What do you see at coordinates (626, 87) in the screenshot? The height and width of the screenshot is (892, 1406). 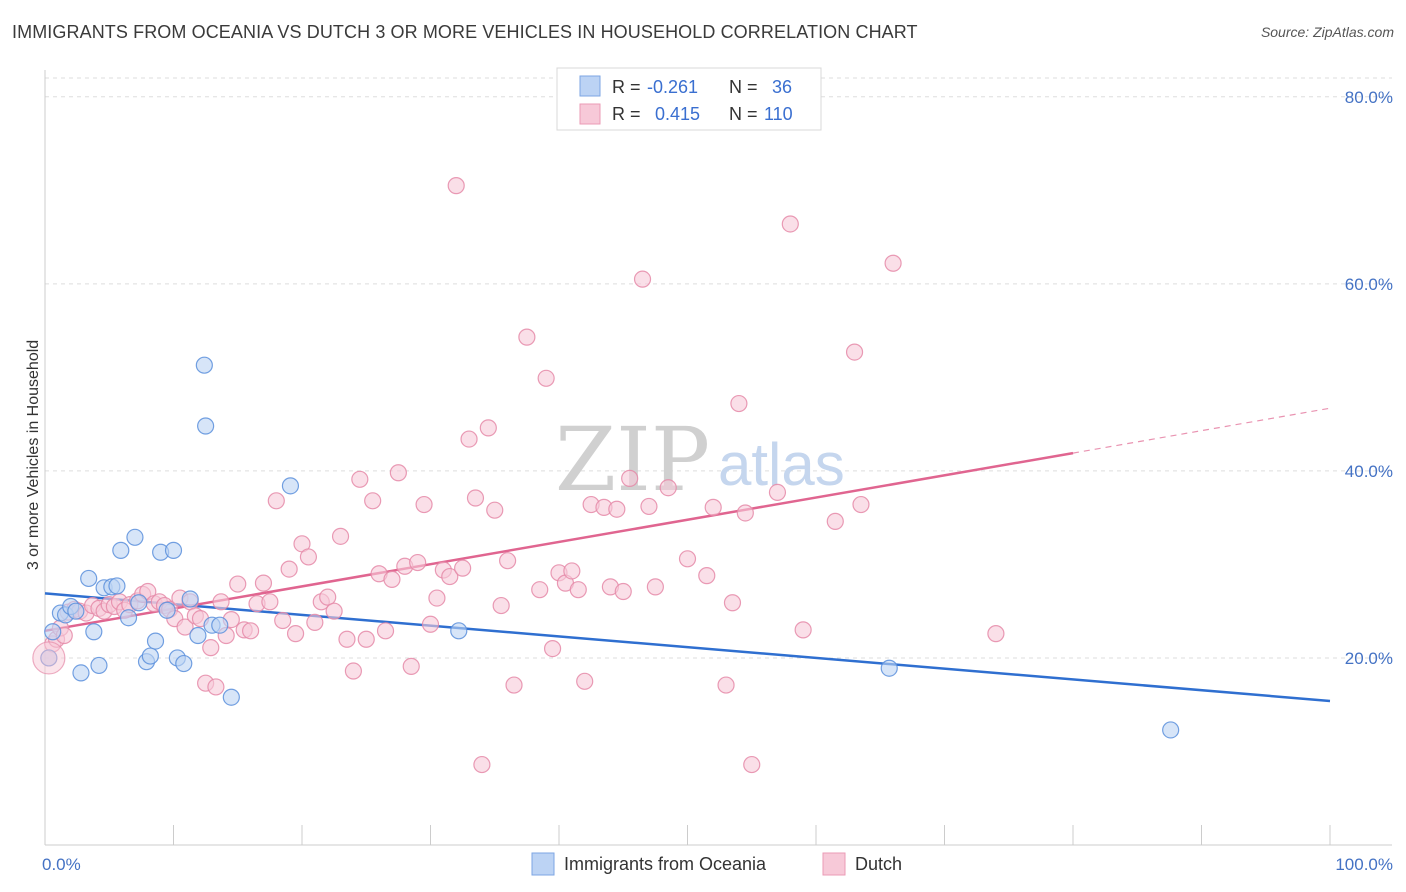 I see `legend-r-label-blue: R =` at bounding box center [626, 87].